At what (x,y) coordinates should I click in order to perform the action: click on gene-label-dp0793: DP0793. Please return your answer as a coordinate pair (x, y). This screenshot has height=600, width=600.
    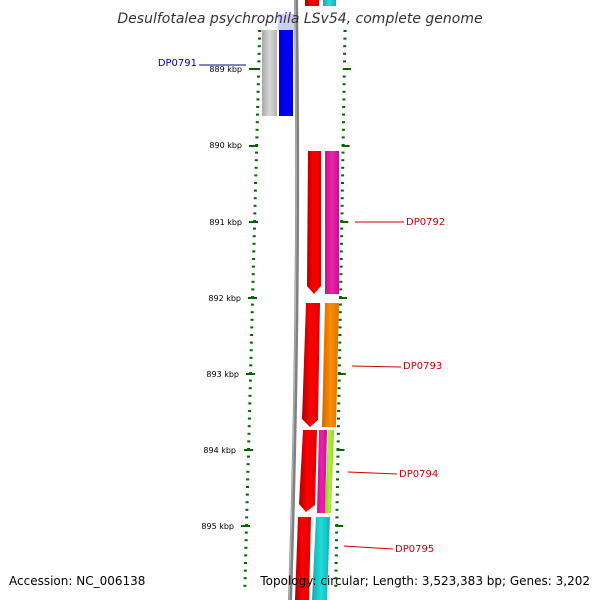
    Looking at the image, I should click on (422, 366).